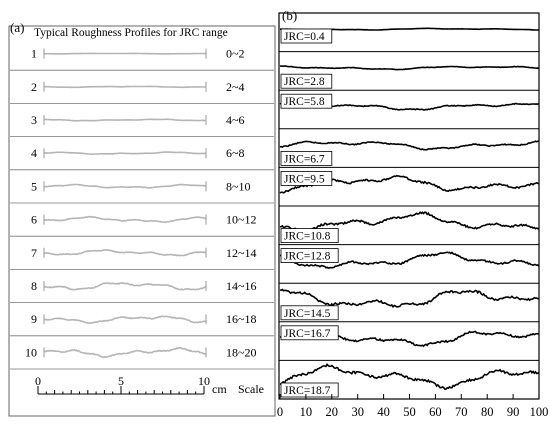 The image size is (550, 427). What do you see at coordinates (34, 153) in the screenshot?
I see `profile-number: 4` at bounding box center [34, 153].